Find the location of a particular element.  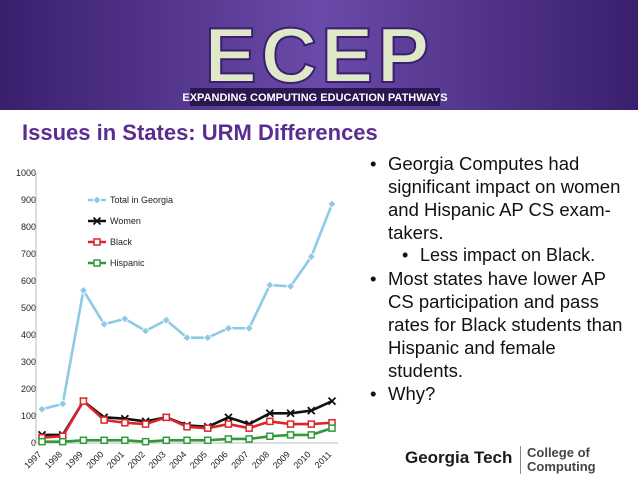

series is located at coordinates (187, 435).